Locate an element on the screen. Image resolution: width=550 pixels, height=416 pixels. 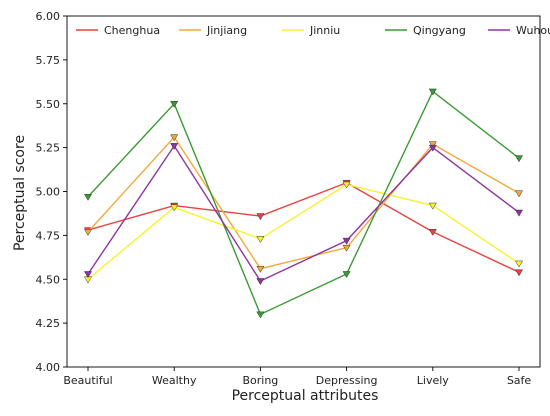
y-tick-label: 4.75 is located at coordinates (48, 235).